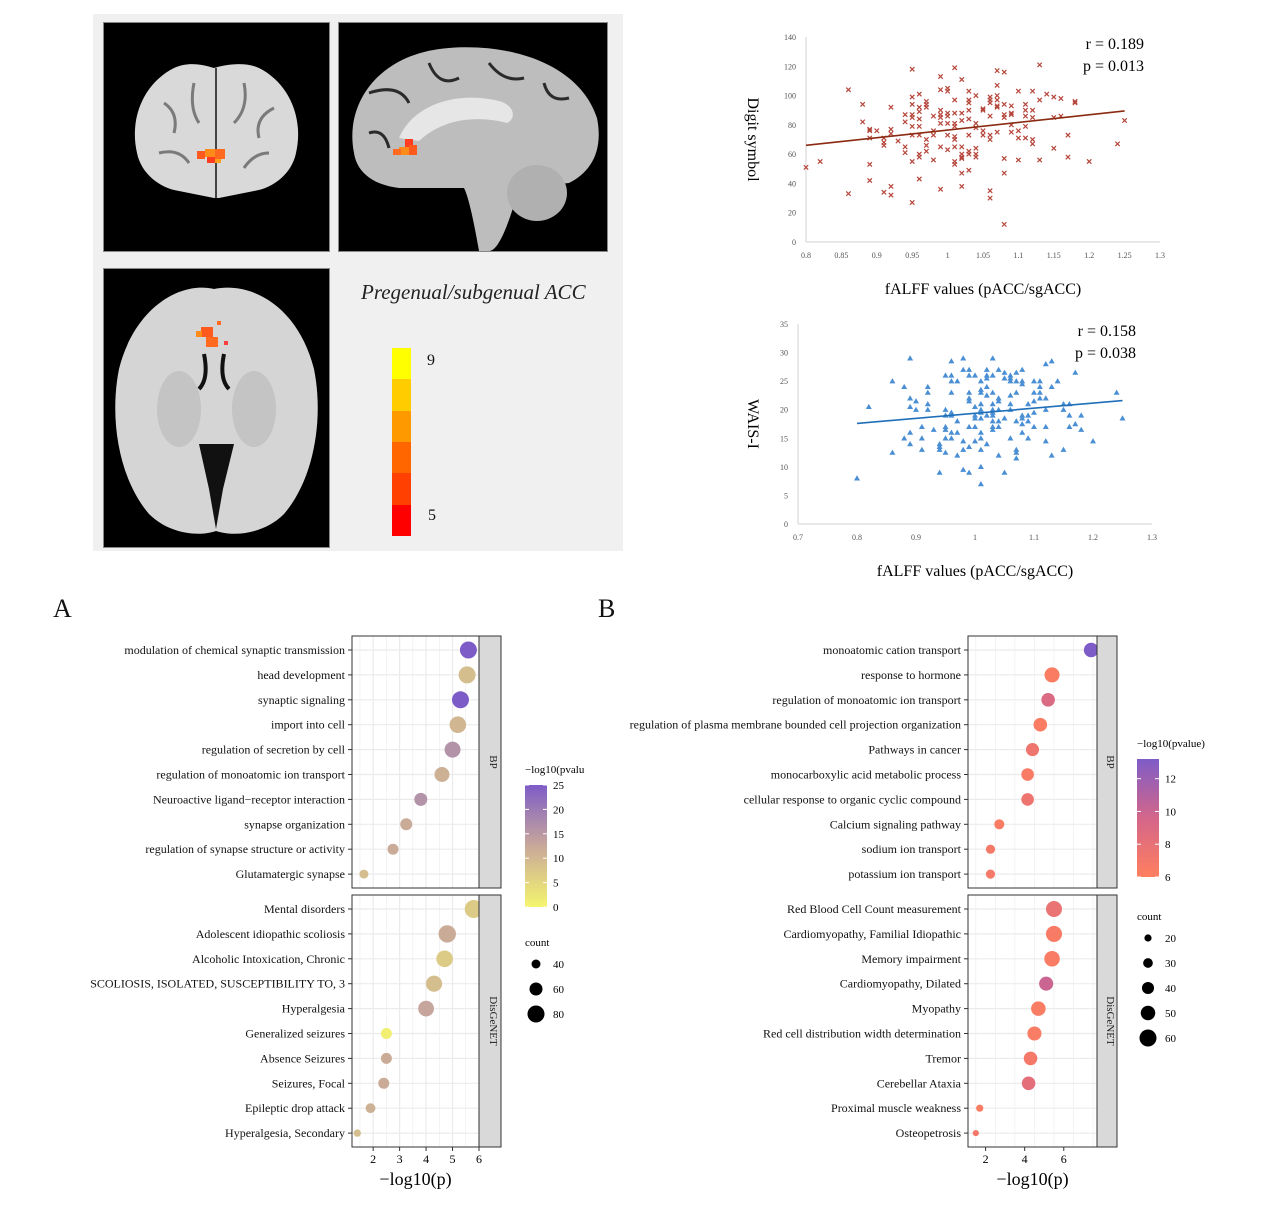 The image size is (1270, 1209). I want to click on x-tick-label: 1.1, so click(1034, 537).